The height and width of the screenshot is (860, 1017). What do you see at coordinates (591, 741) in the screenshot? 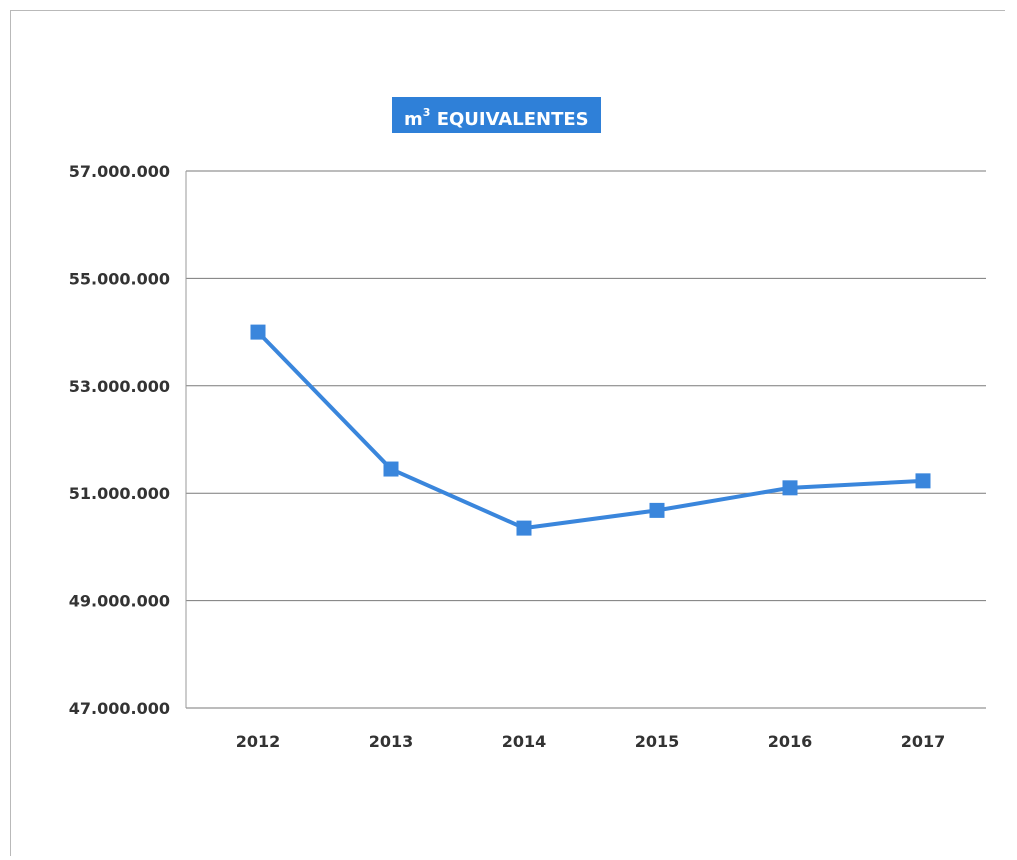
I see `x-axis: 2012 2013 2014 2015 2016 2017` at bounding box center [591, 741].